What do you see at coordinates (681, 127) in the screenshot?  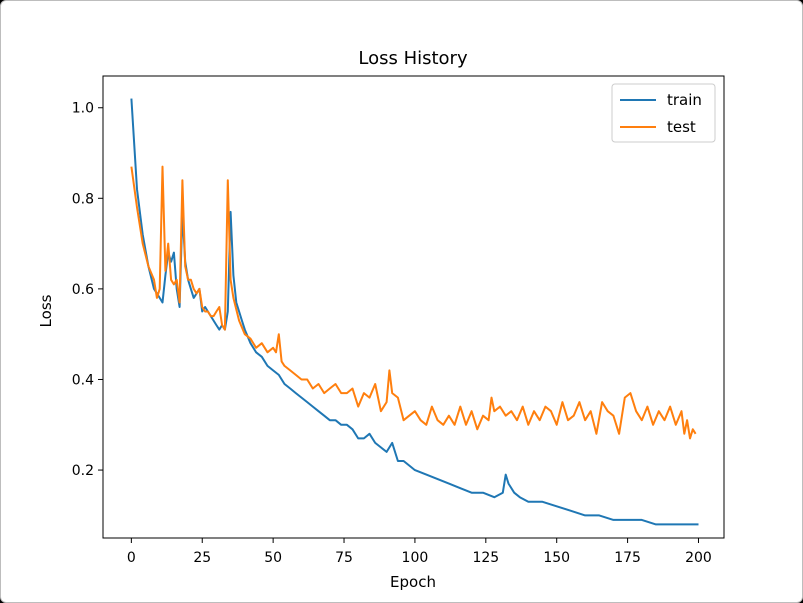 I see `legend-label-test: test` at bounding box center [681, 127].